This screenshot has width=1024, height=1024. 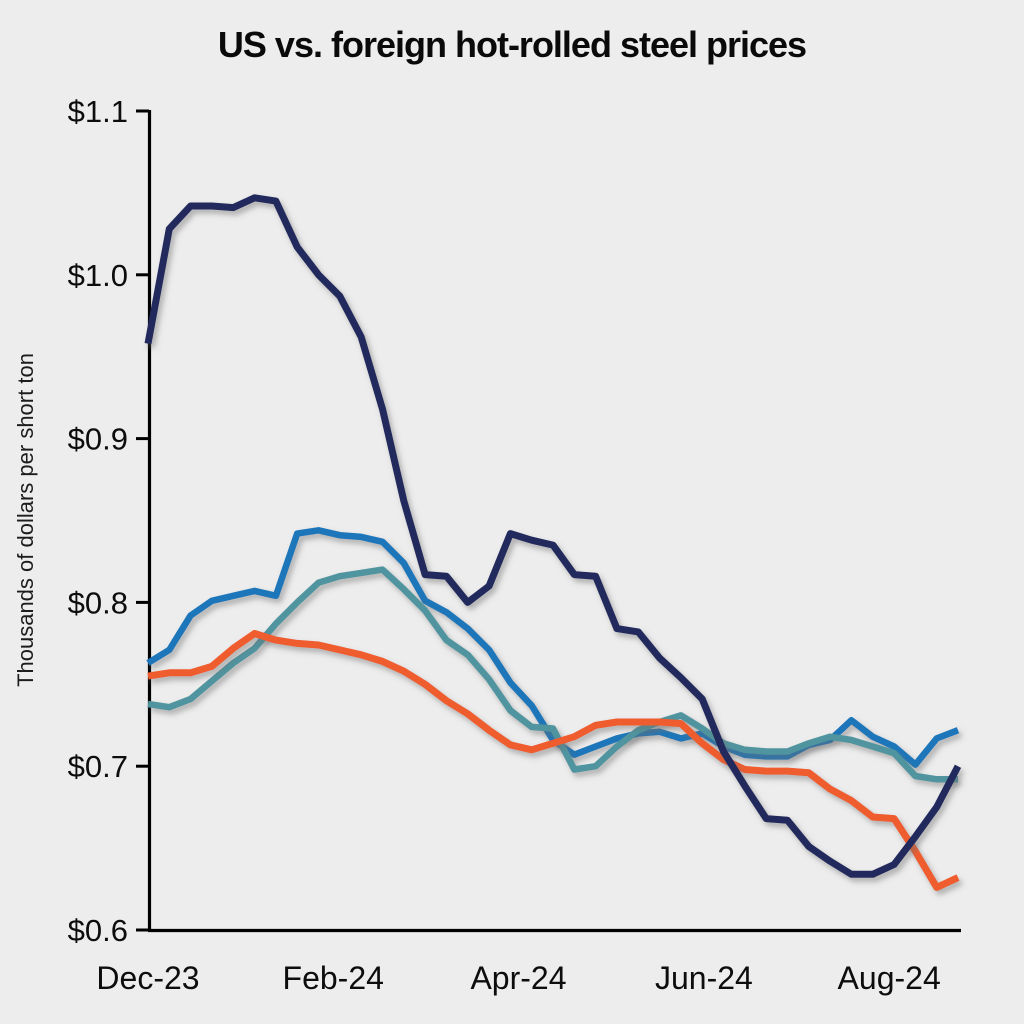 What do you see at coordinates (98, 602) in the screenshot?
I see `y-tick-label: $0.8` at bounding box center [98, 602].